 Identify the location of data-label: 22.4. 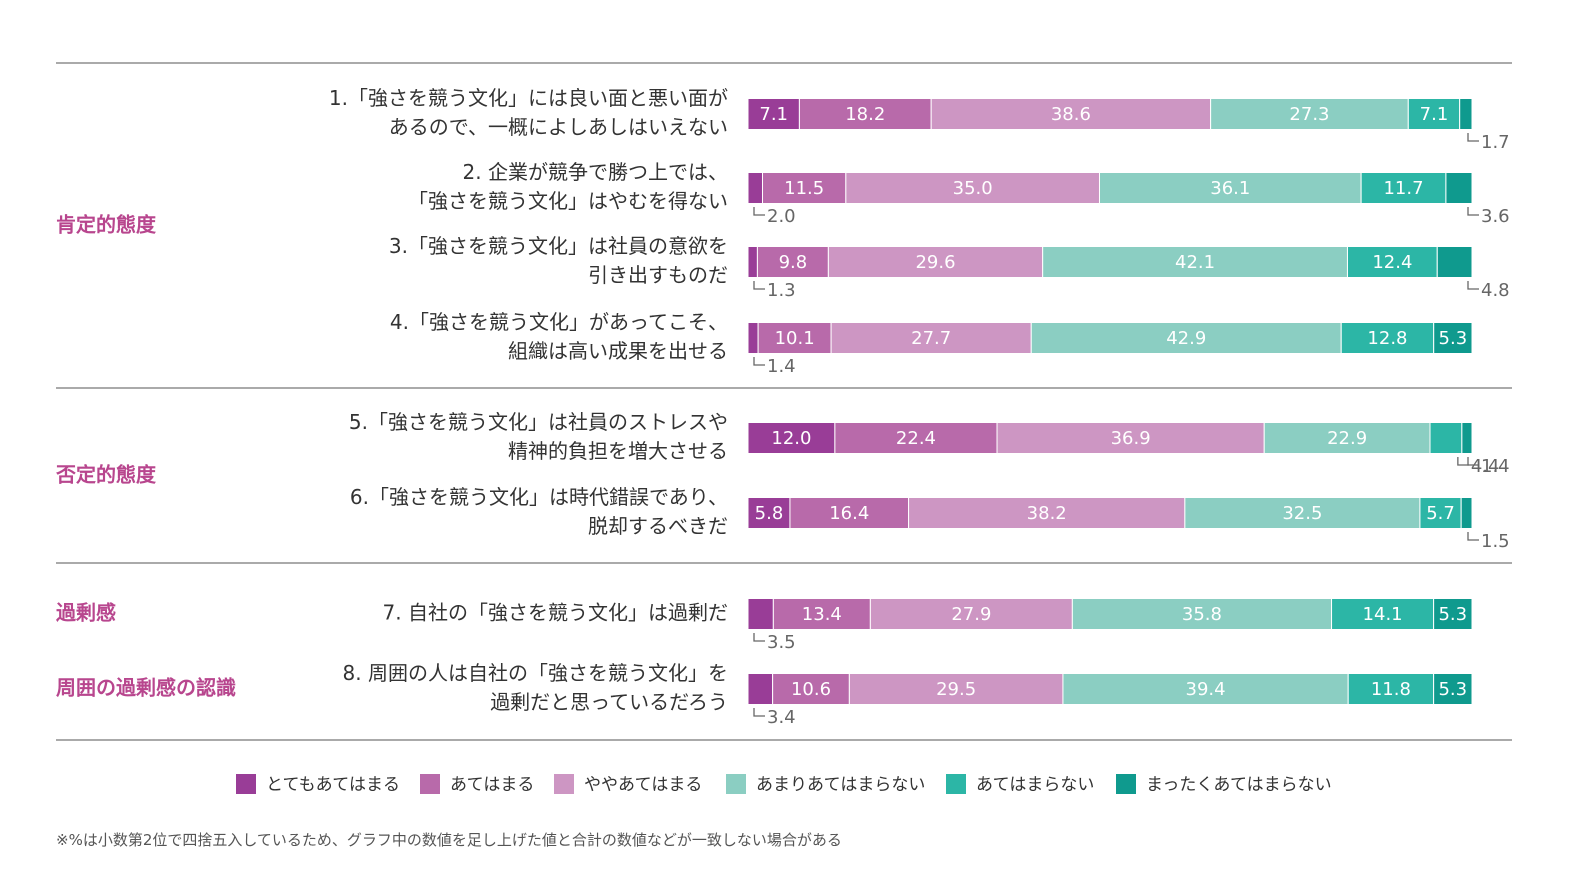
(916, 438).